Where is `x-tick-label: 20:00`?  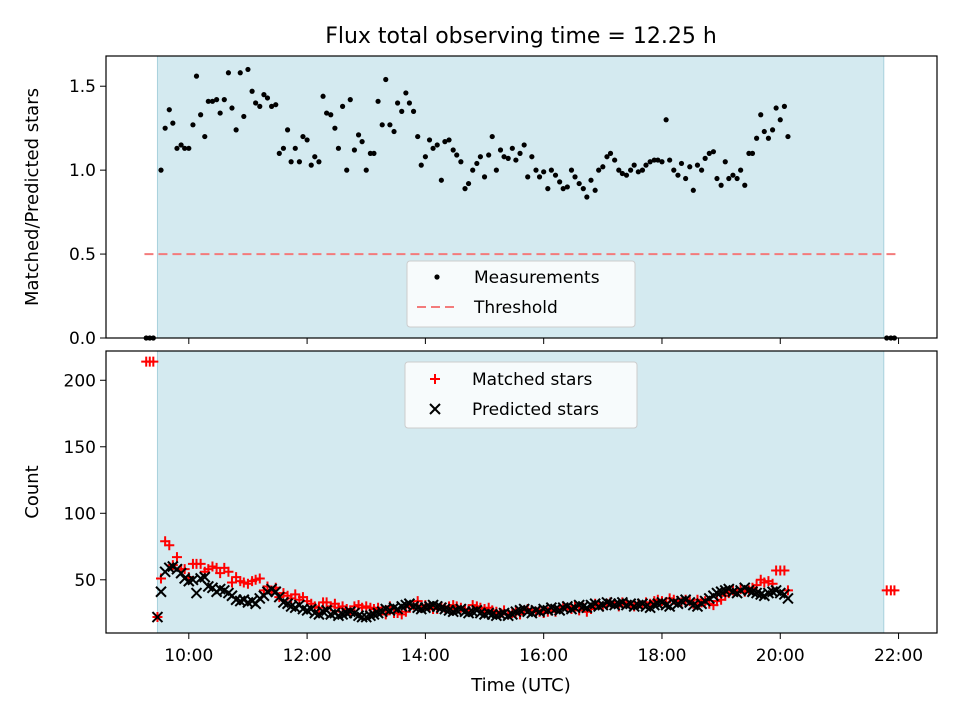
x-tick-label: 20:00 is located at coordinates (780, 656).